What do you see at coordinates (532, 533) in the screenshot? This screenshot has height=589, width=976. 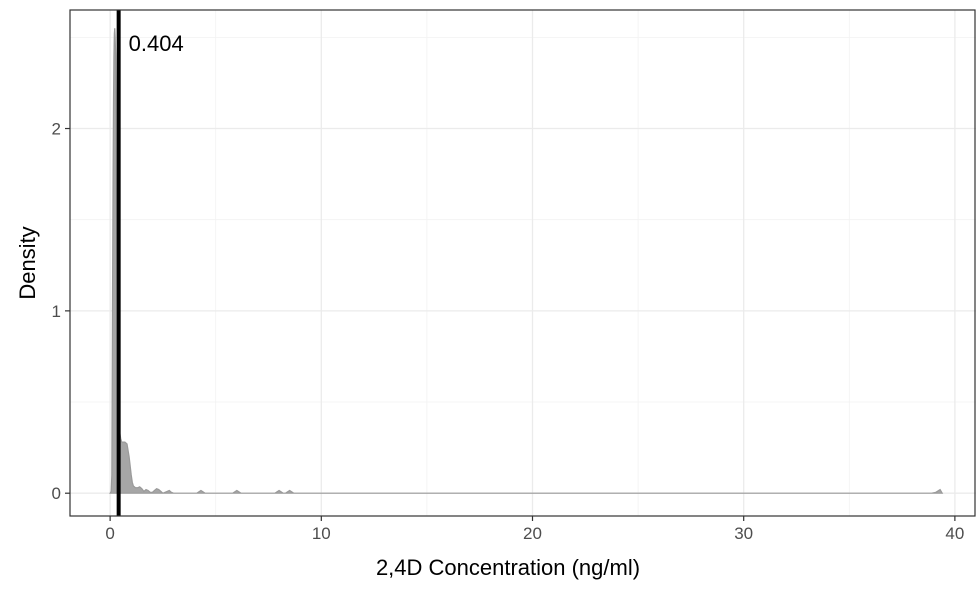 I see `x-tick-label: 20` at bounding box center [532, 533].